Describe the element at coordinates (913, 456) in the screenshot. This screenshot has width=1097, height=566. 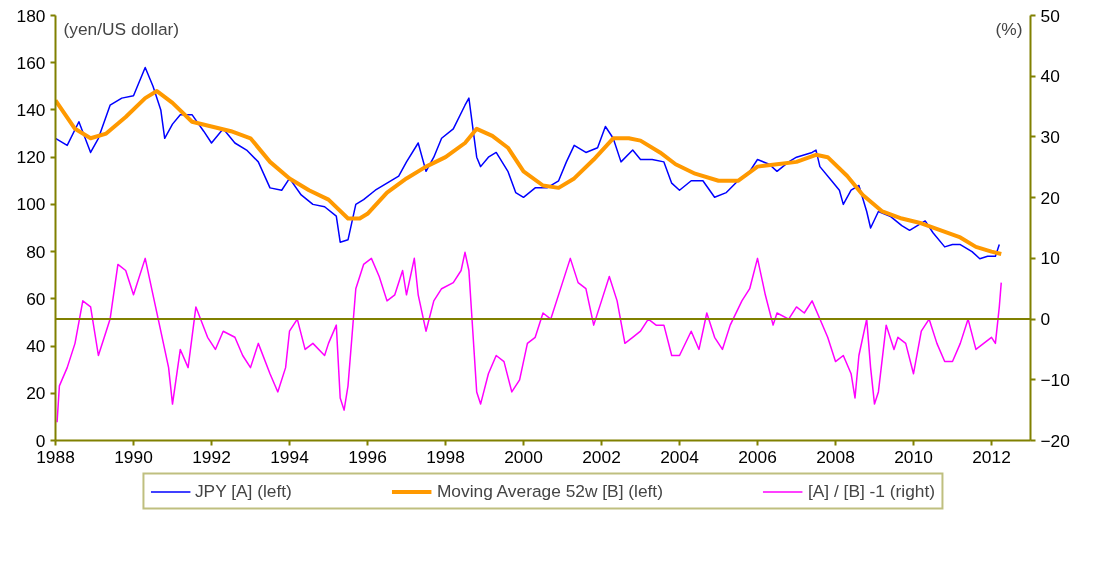
I see `x-tick-label: 2010` at that location.